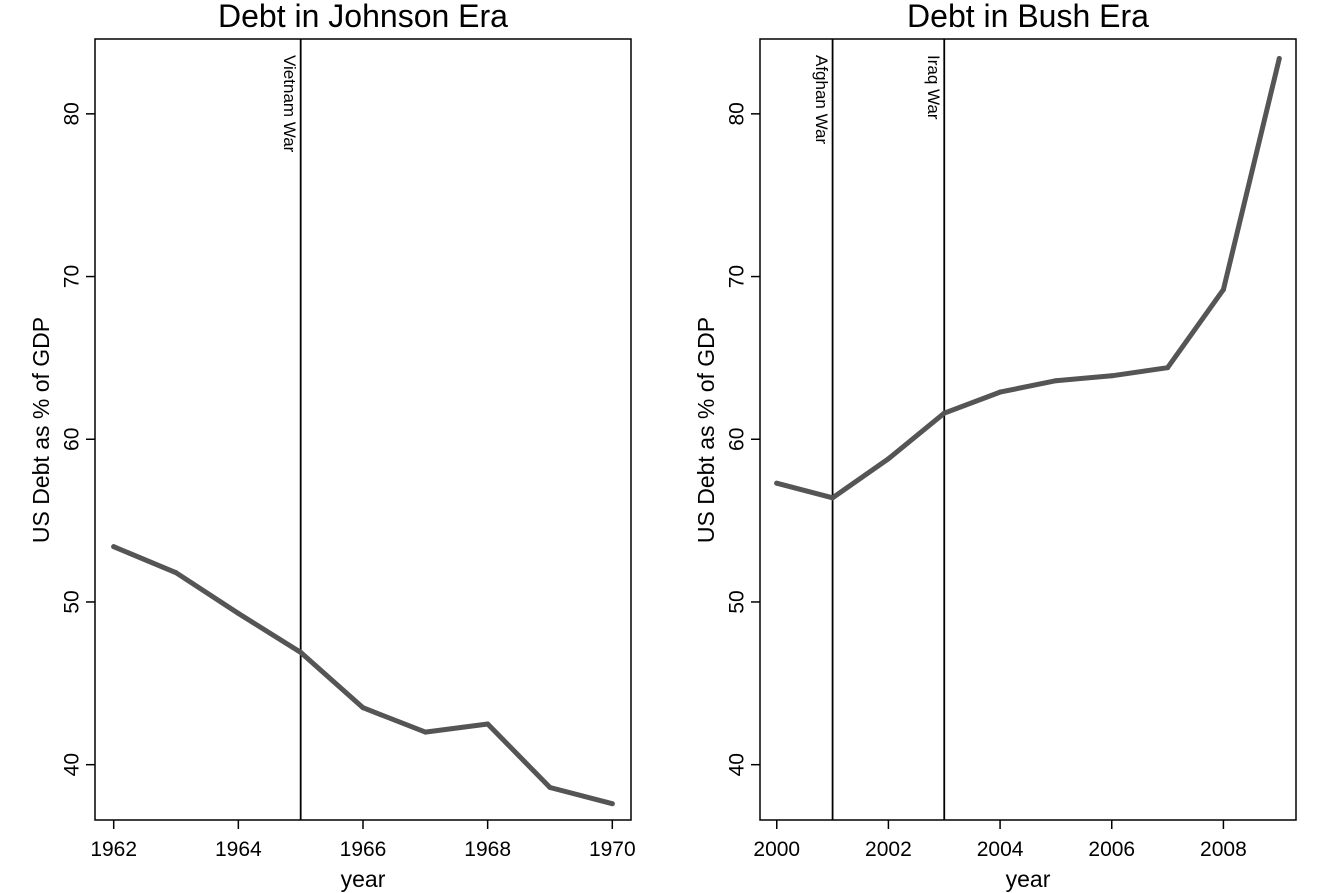 This screenshot has height=893, width=1323. What do you see at coordinates (737, 601) in the screenshot?
I see `chart-1-y-tick-label: 50` at bounding box center [737, 601].